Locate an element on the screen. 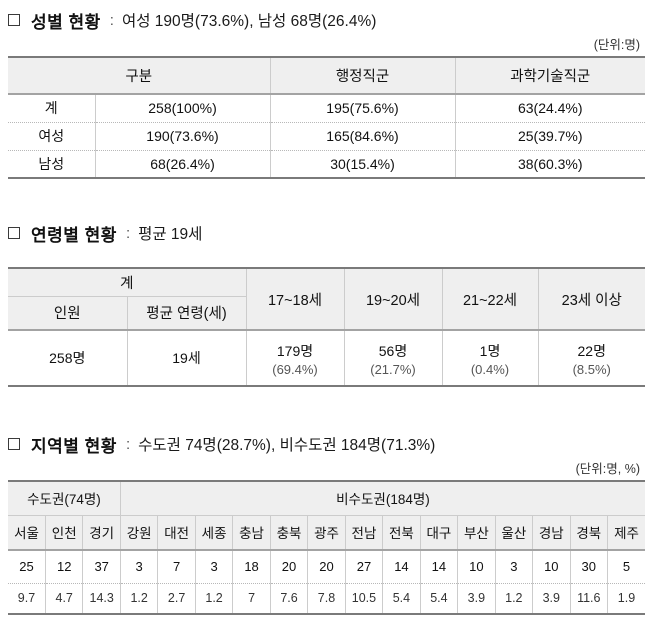 This screenshot has width=647, height=622. group-header: 수도권(74명) is located at coordinates (64, 498).